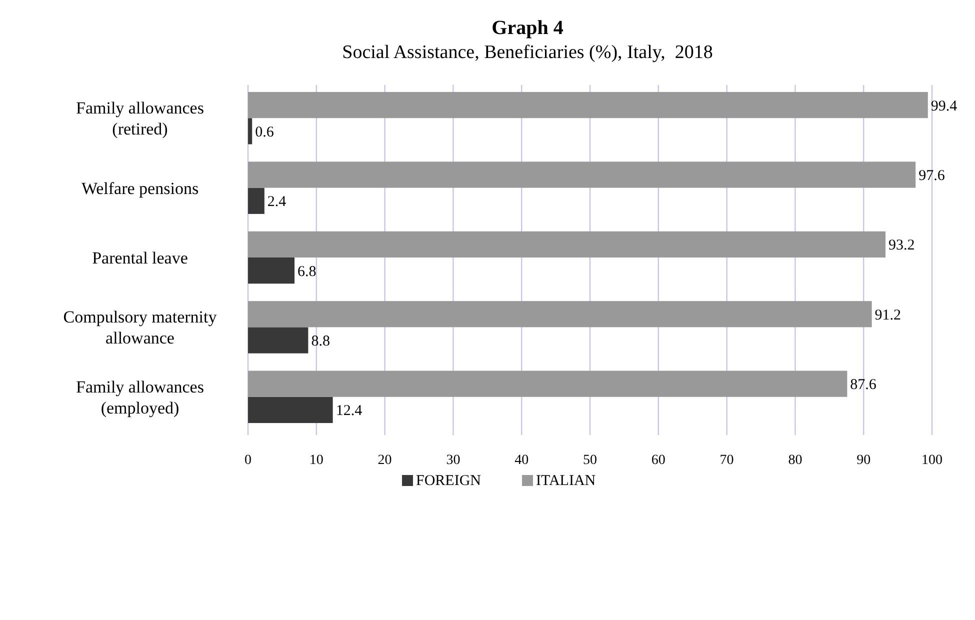 The width and height of the screenshot is (975, 620). I want to click on y-tick-label: Welfare pensions, so click(140, 188).